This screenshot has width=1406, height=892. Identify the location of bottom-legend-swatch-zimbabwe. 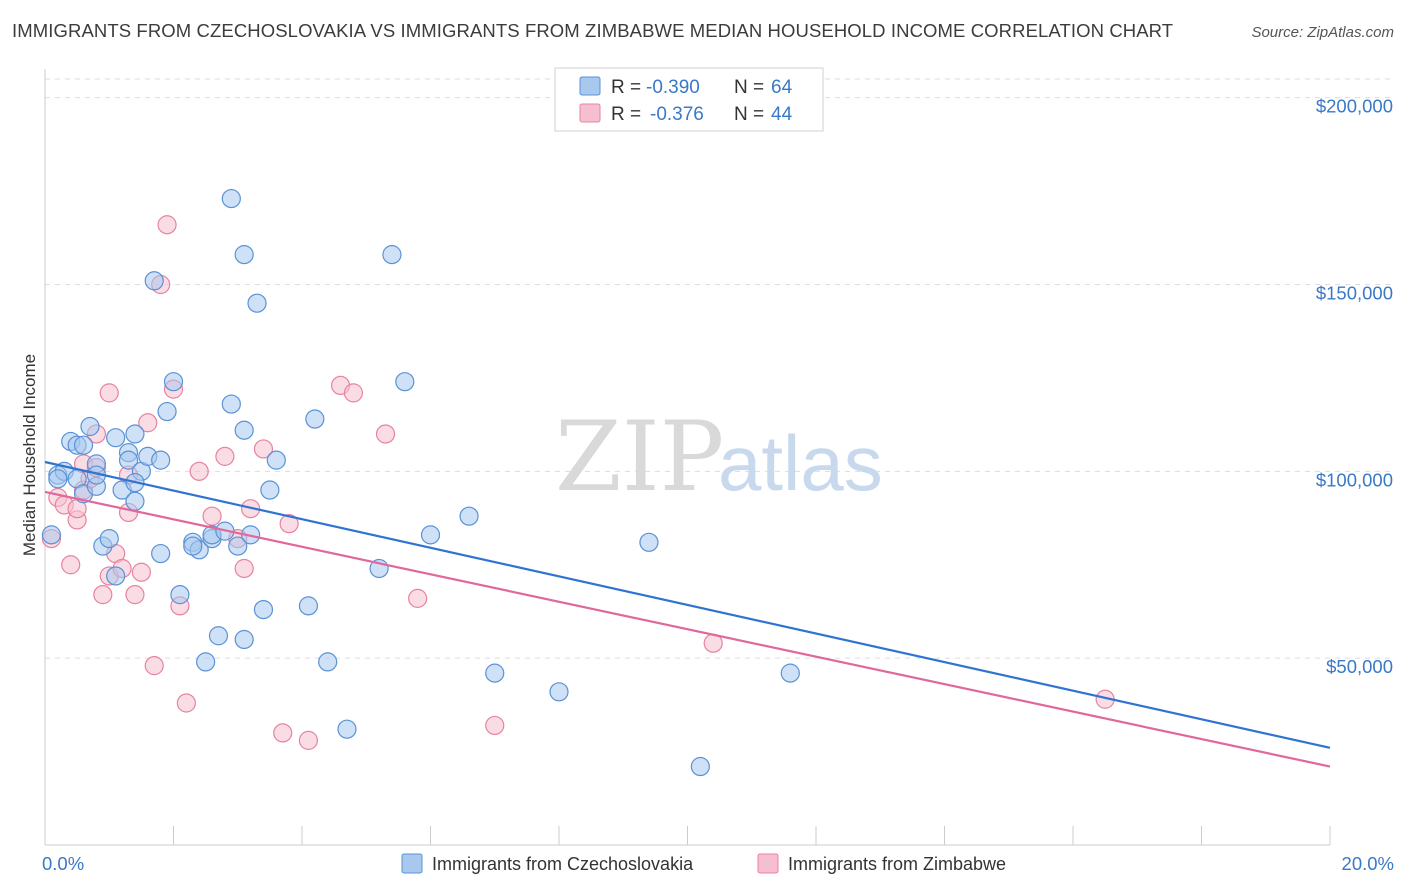
(768, 863).